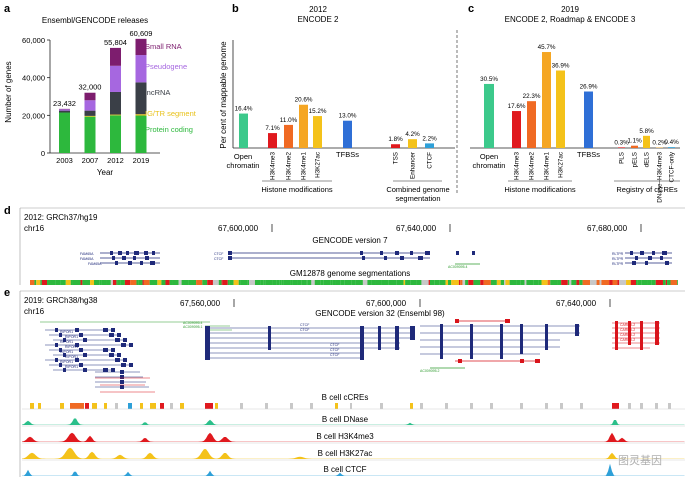  What do you see at coordinates (588, 154) in the screenshot?
I see `category-label: TFBSs` at bounding box center [588, 154].